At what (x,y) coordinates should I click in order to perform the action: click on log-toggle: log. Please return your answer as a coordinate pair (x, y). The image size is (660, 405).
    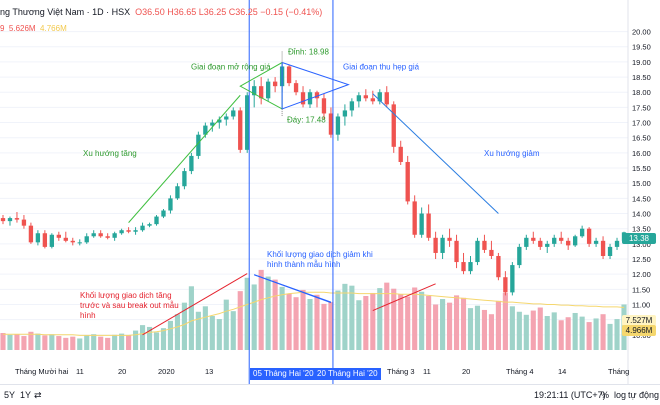
    Looking at the image, I should click on (620, 395).